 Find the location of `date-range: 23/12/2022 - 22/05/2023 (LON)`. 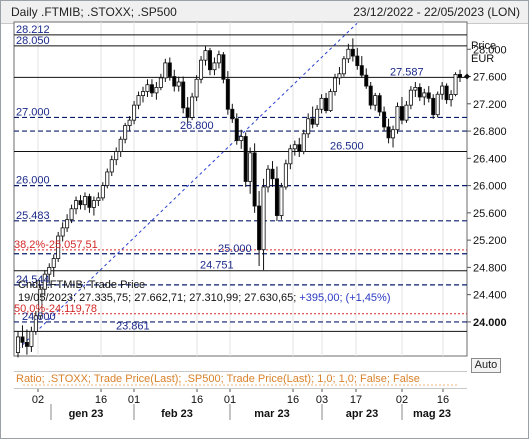

date-range: 23/12/2022 - 22/05/2023 (LON) is located at coordinates (436, 12).